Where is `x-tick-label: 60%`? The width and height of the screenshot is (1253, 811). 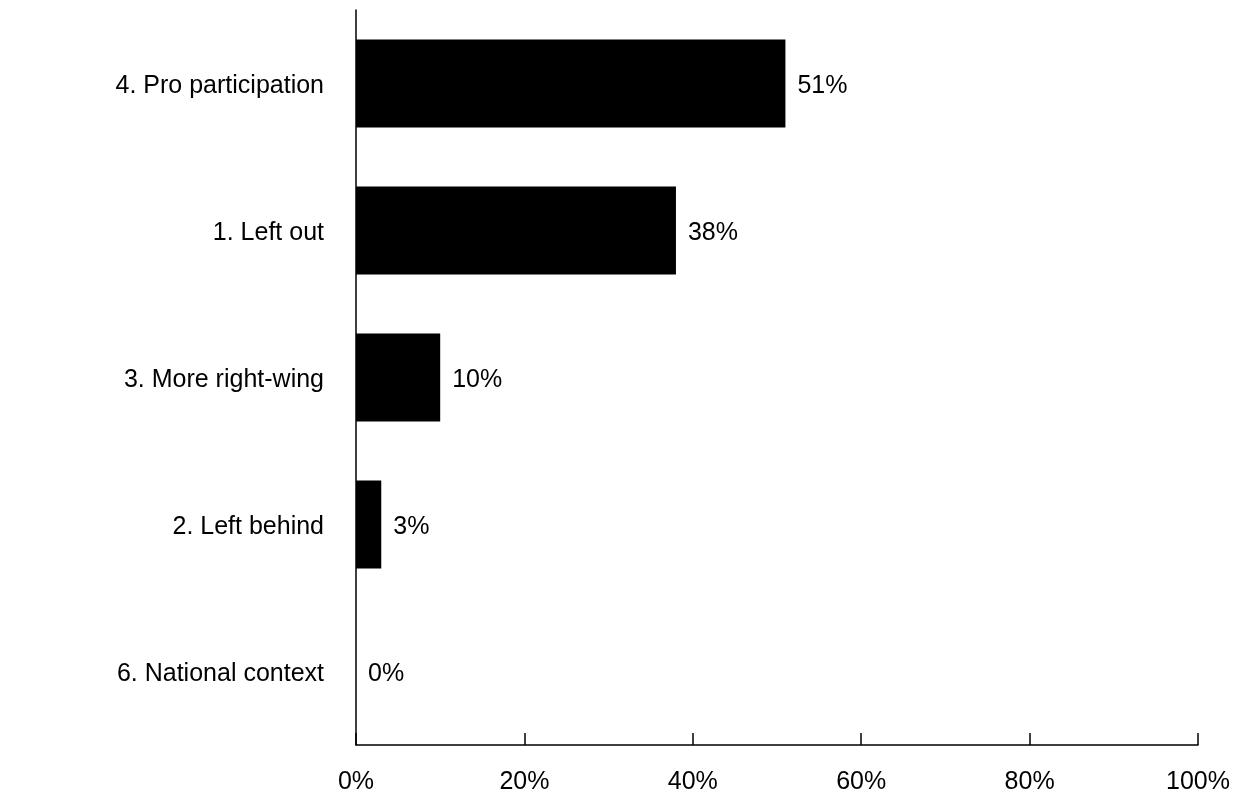 x-tick-label: 60% is located at coordinates (861, 779).